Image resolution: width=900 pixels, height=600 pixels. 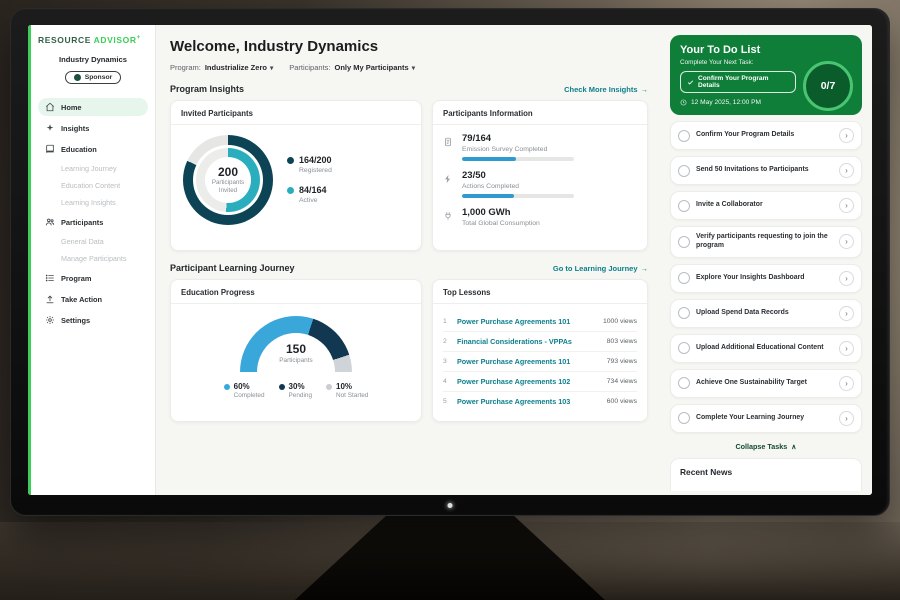 What do you see at coordinates (91, 185) in the screenshot?
I see `sidebar-item-education-content: Education Content` at bounding box center [91, 185].